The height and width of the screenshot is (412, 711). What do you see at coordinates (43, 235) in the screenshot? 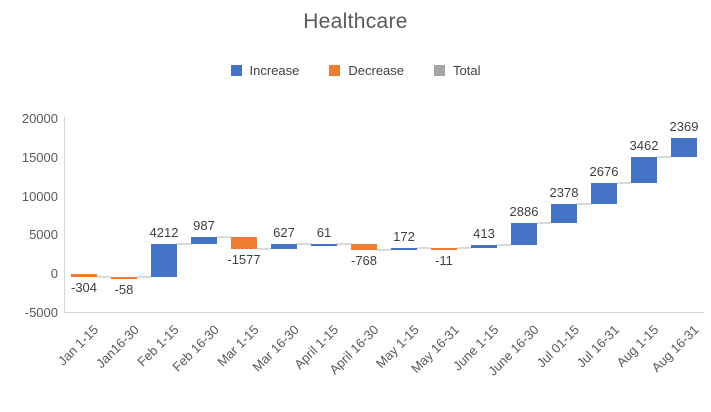
I see `y-tick-5000: 5000` at bounding box center [43, 235].